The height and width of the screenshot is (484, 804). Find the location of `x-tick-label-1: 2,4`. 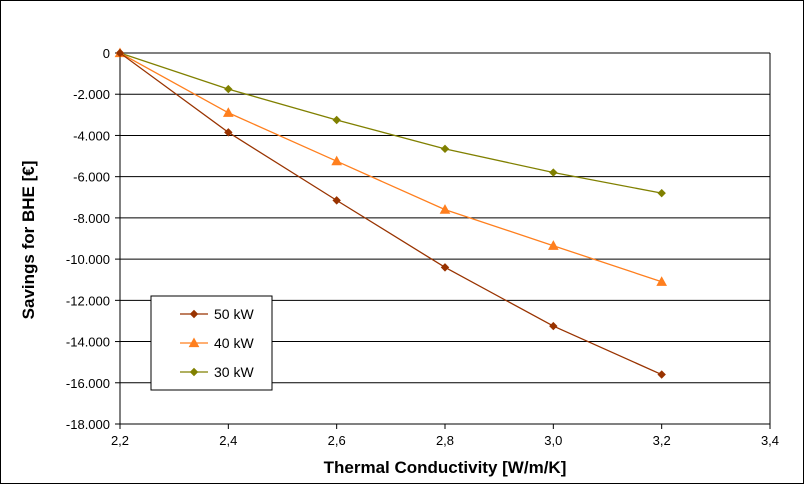

x-tick-label-1: 2,4 is located at coordinates (228, 440).